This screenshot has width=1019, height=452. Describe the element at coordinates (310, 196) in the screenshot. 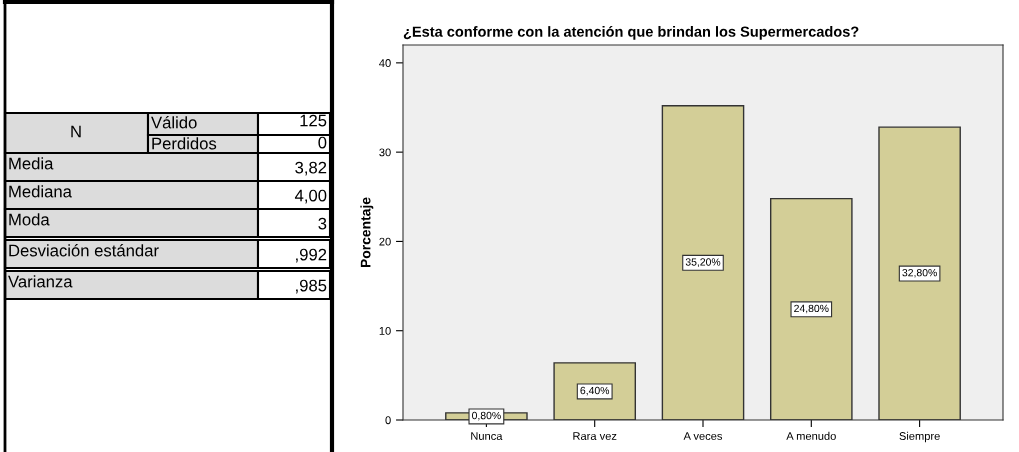

I see `text: 4,00` at that location.